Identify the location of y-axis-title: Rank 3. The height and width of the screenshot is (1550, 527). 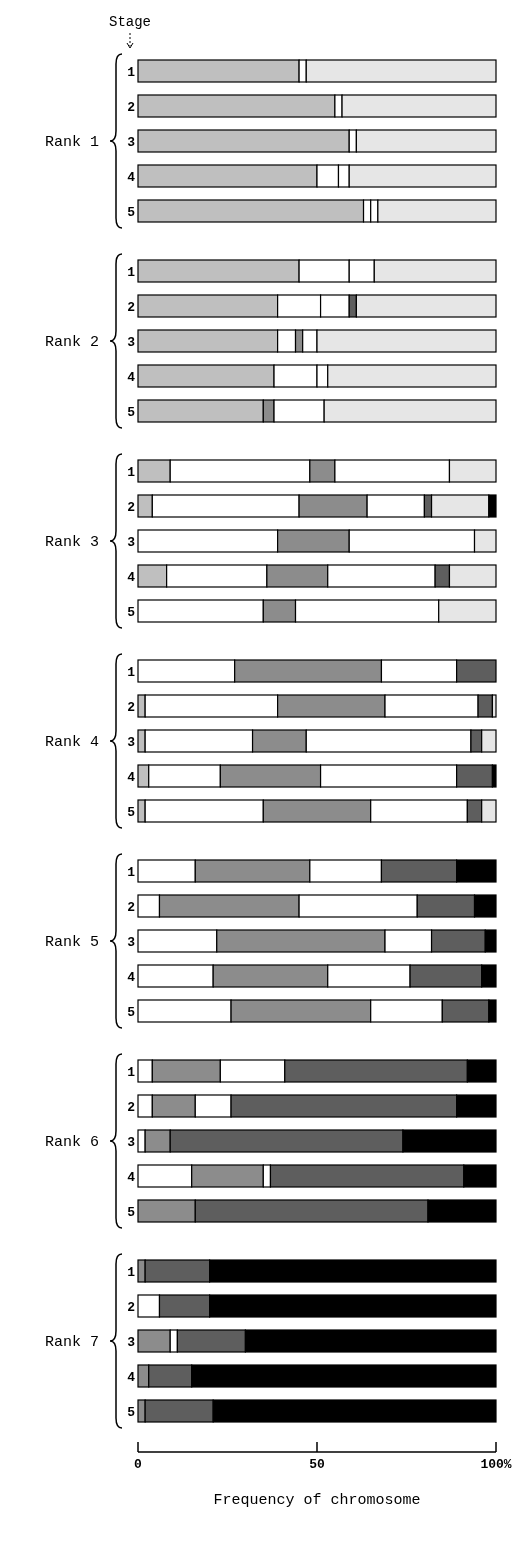
(72, 542).